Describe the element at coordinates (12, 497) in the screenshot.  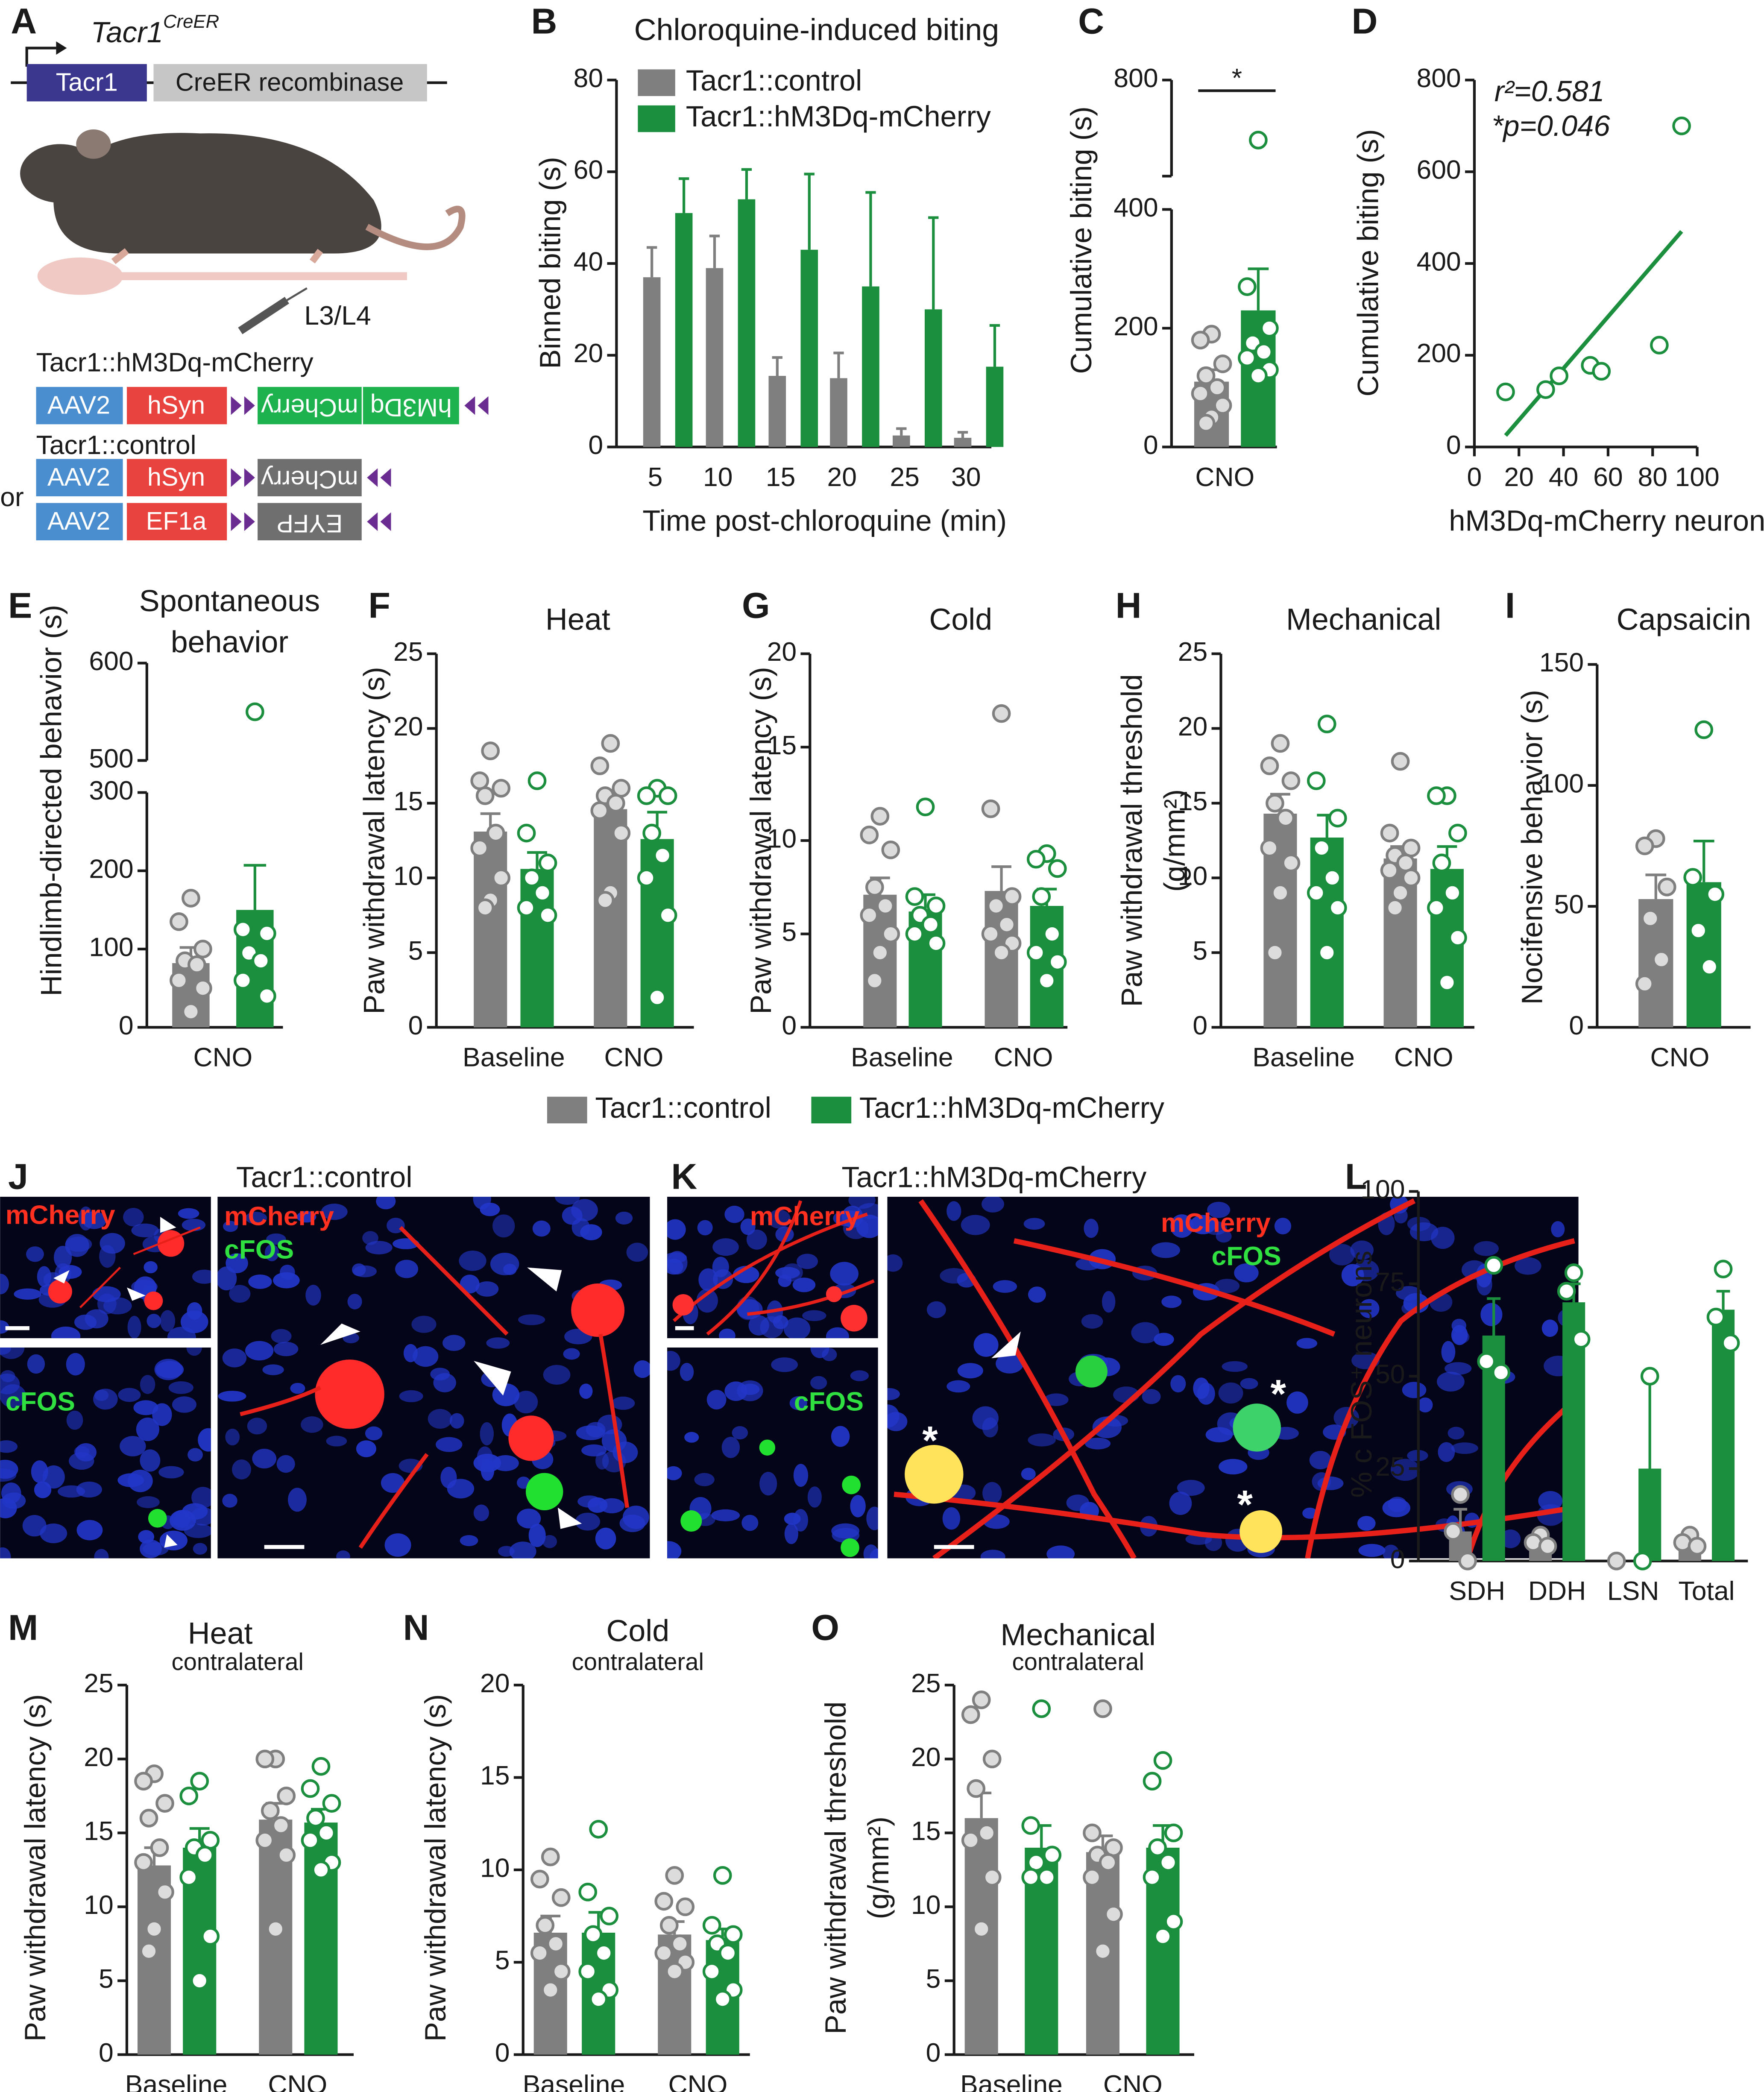
I see `or-label: or` at that location.